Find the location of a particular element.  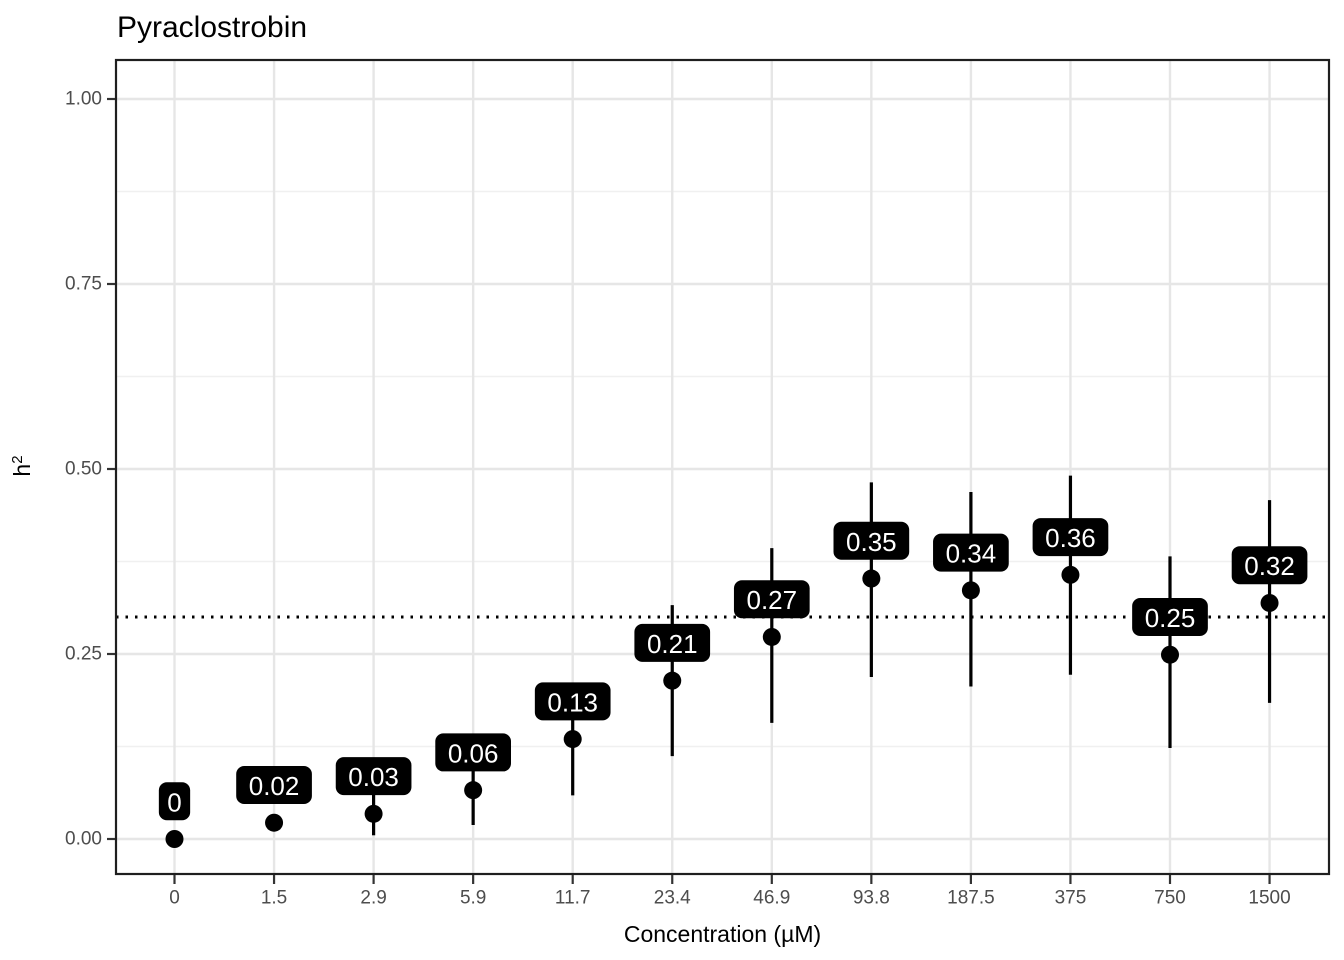

value-label-text: 0.27 is located at coordinates (771, 600).